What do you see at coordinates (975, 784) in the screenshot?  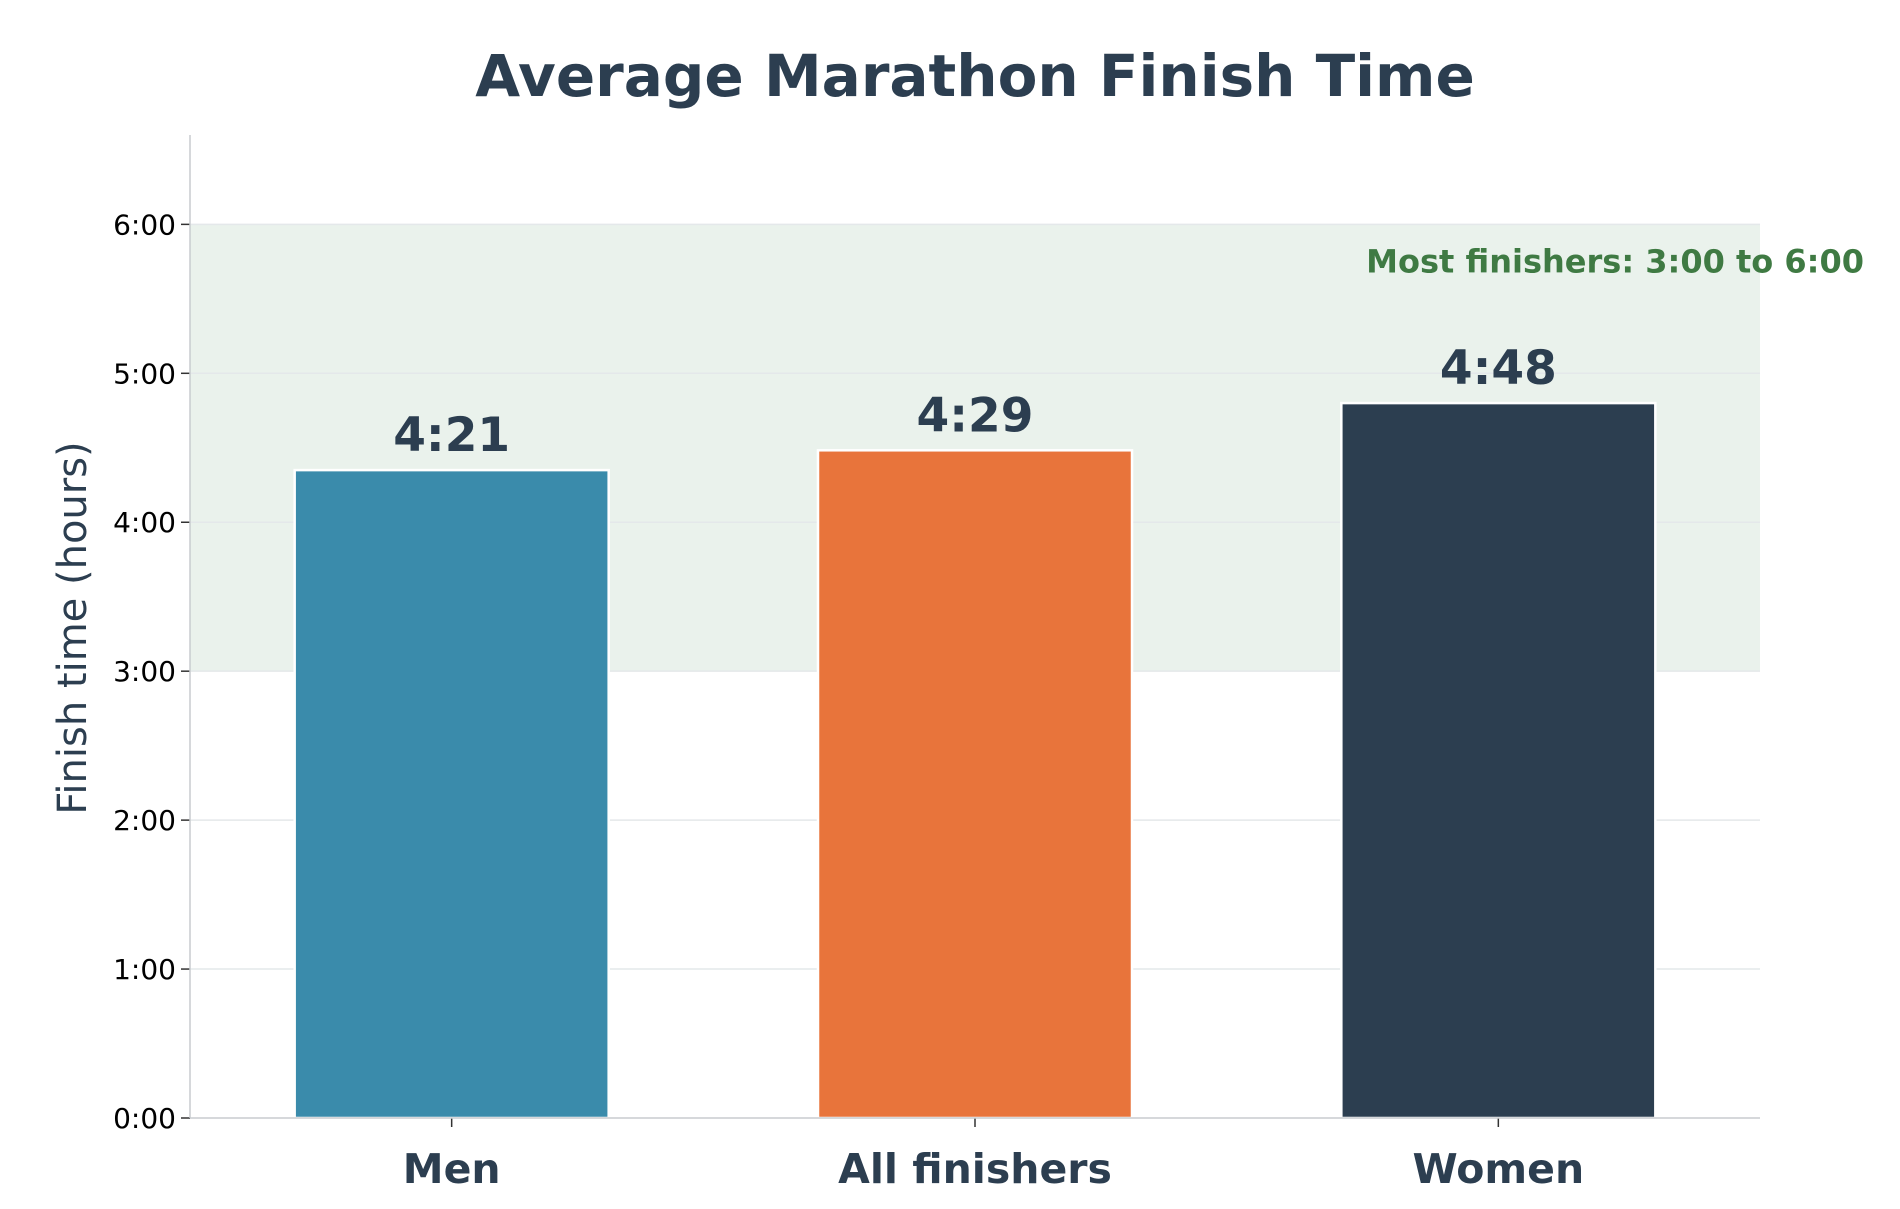 I see `bar-all-finishers` at bounding box center [975, 784].